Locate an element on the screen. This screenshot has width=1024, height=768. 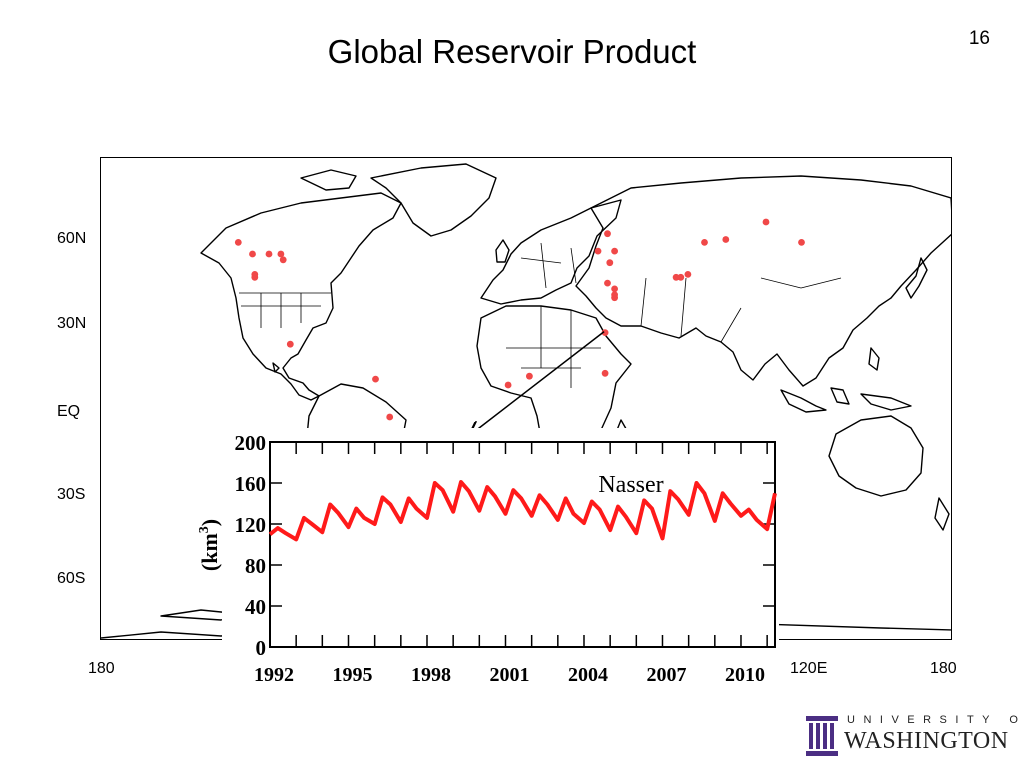
lat-label-60n: 60N is located at coordinates (72, 238).